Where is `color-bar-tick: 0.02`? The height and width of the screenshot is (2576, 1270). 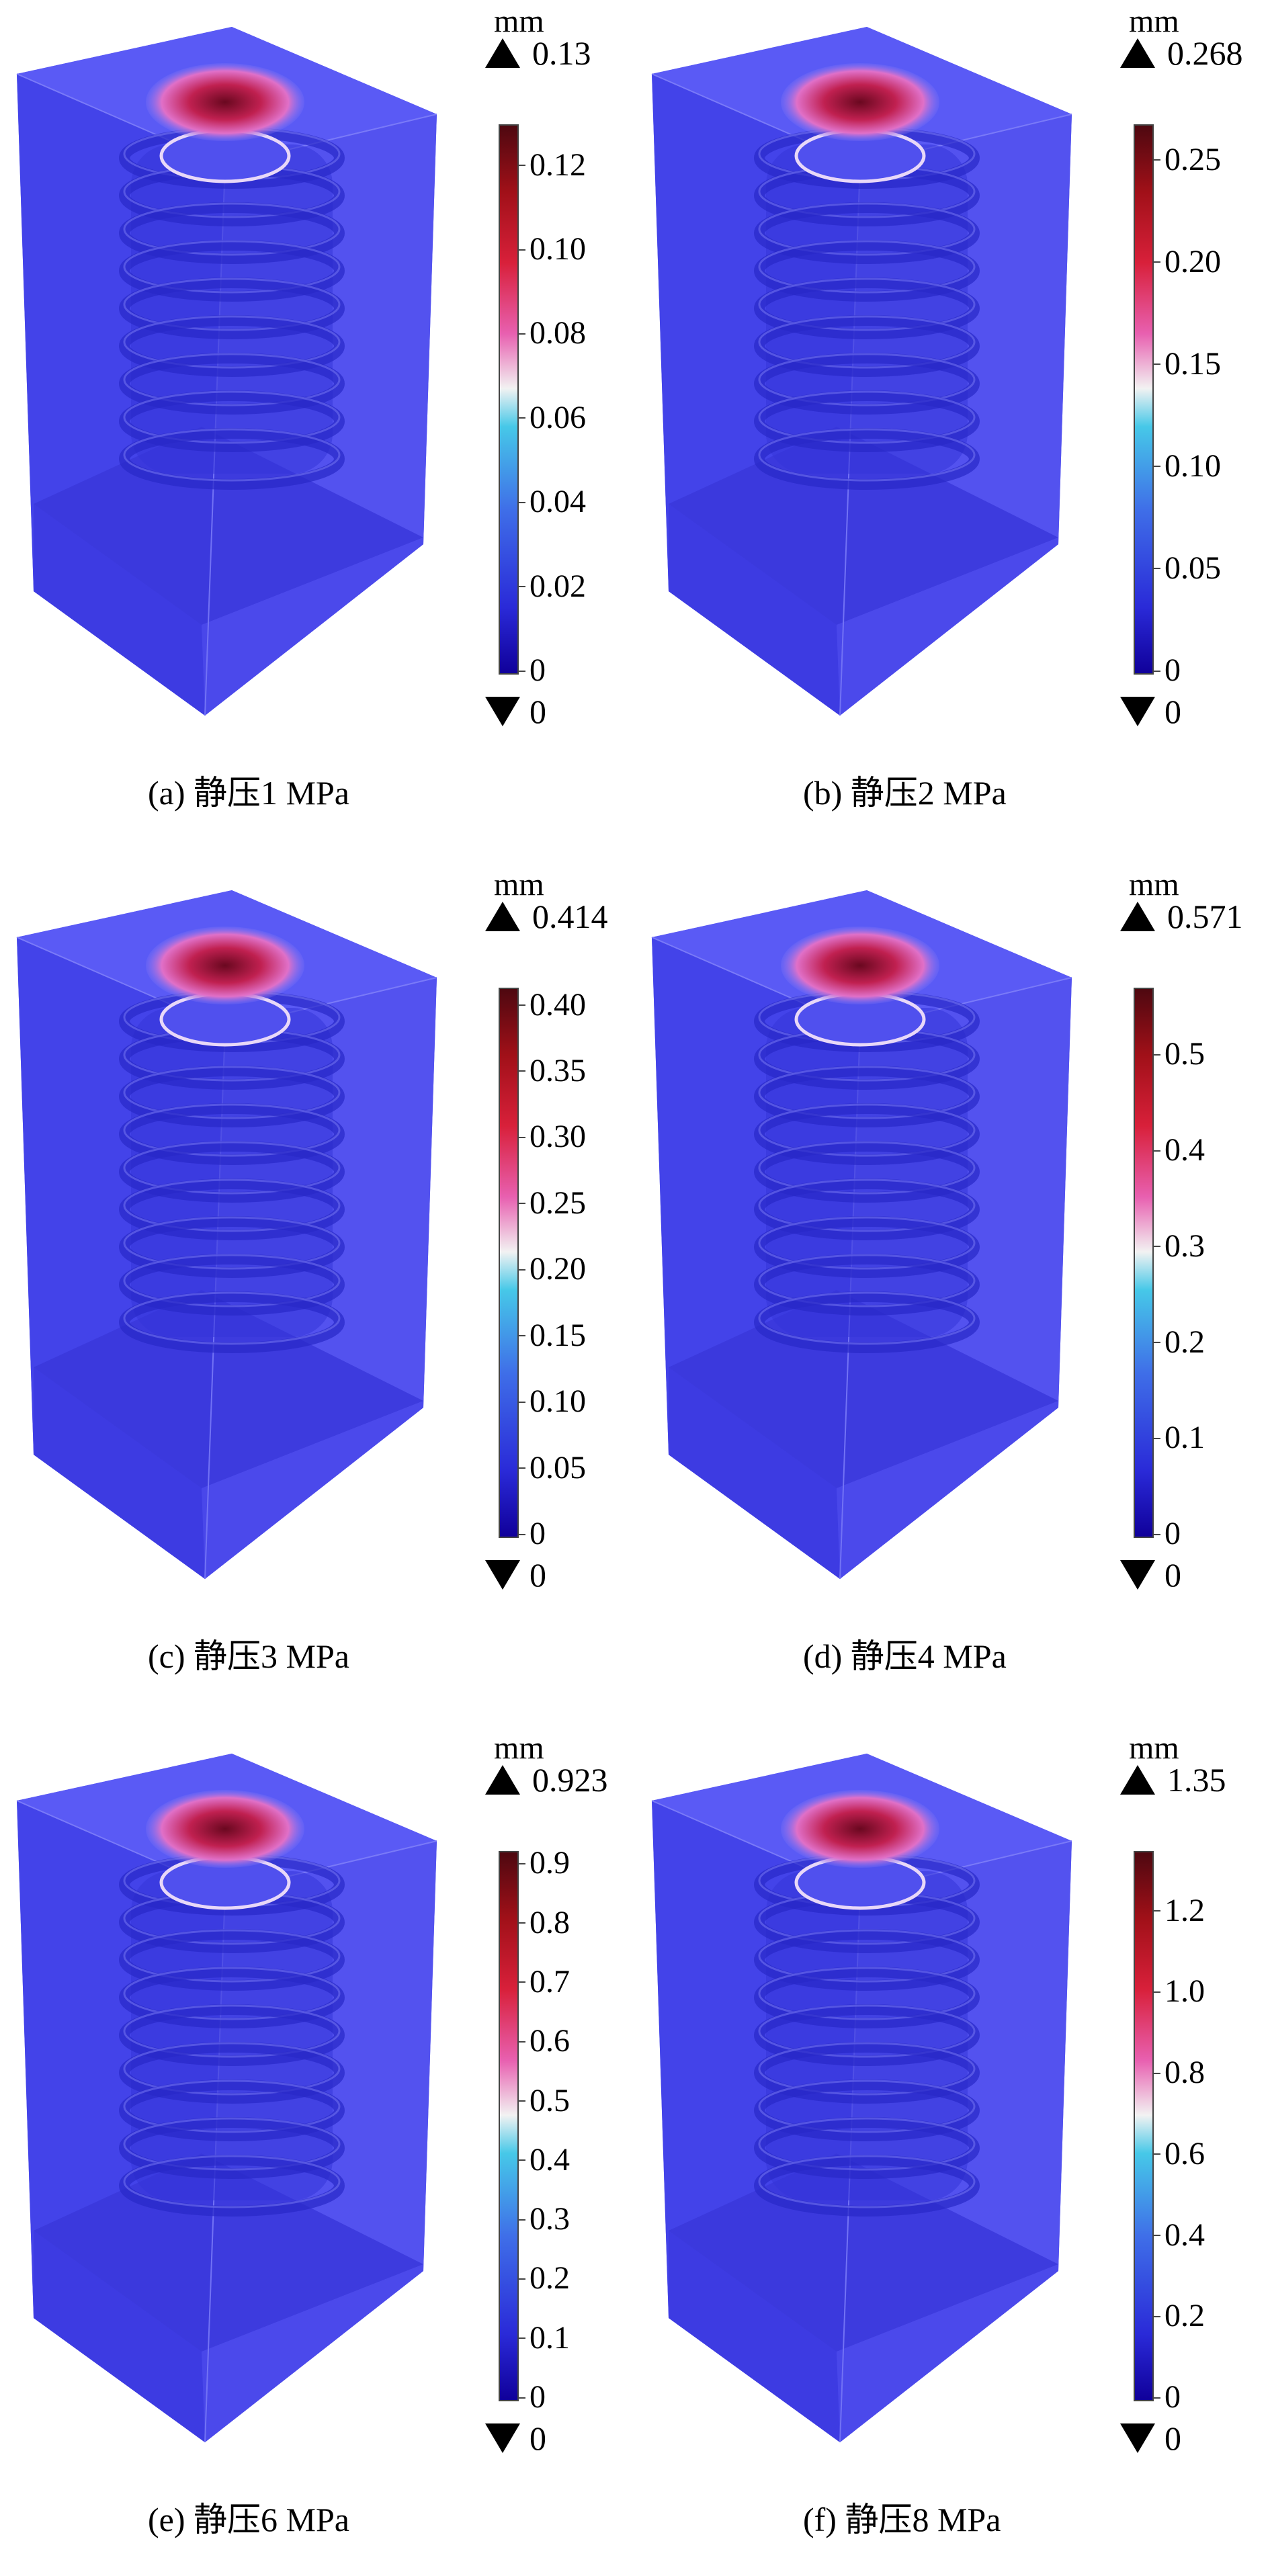
color-bar-tick: 0.02 is located at coordinates (553, 586).